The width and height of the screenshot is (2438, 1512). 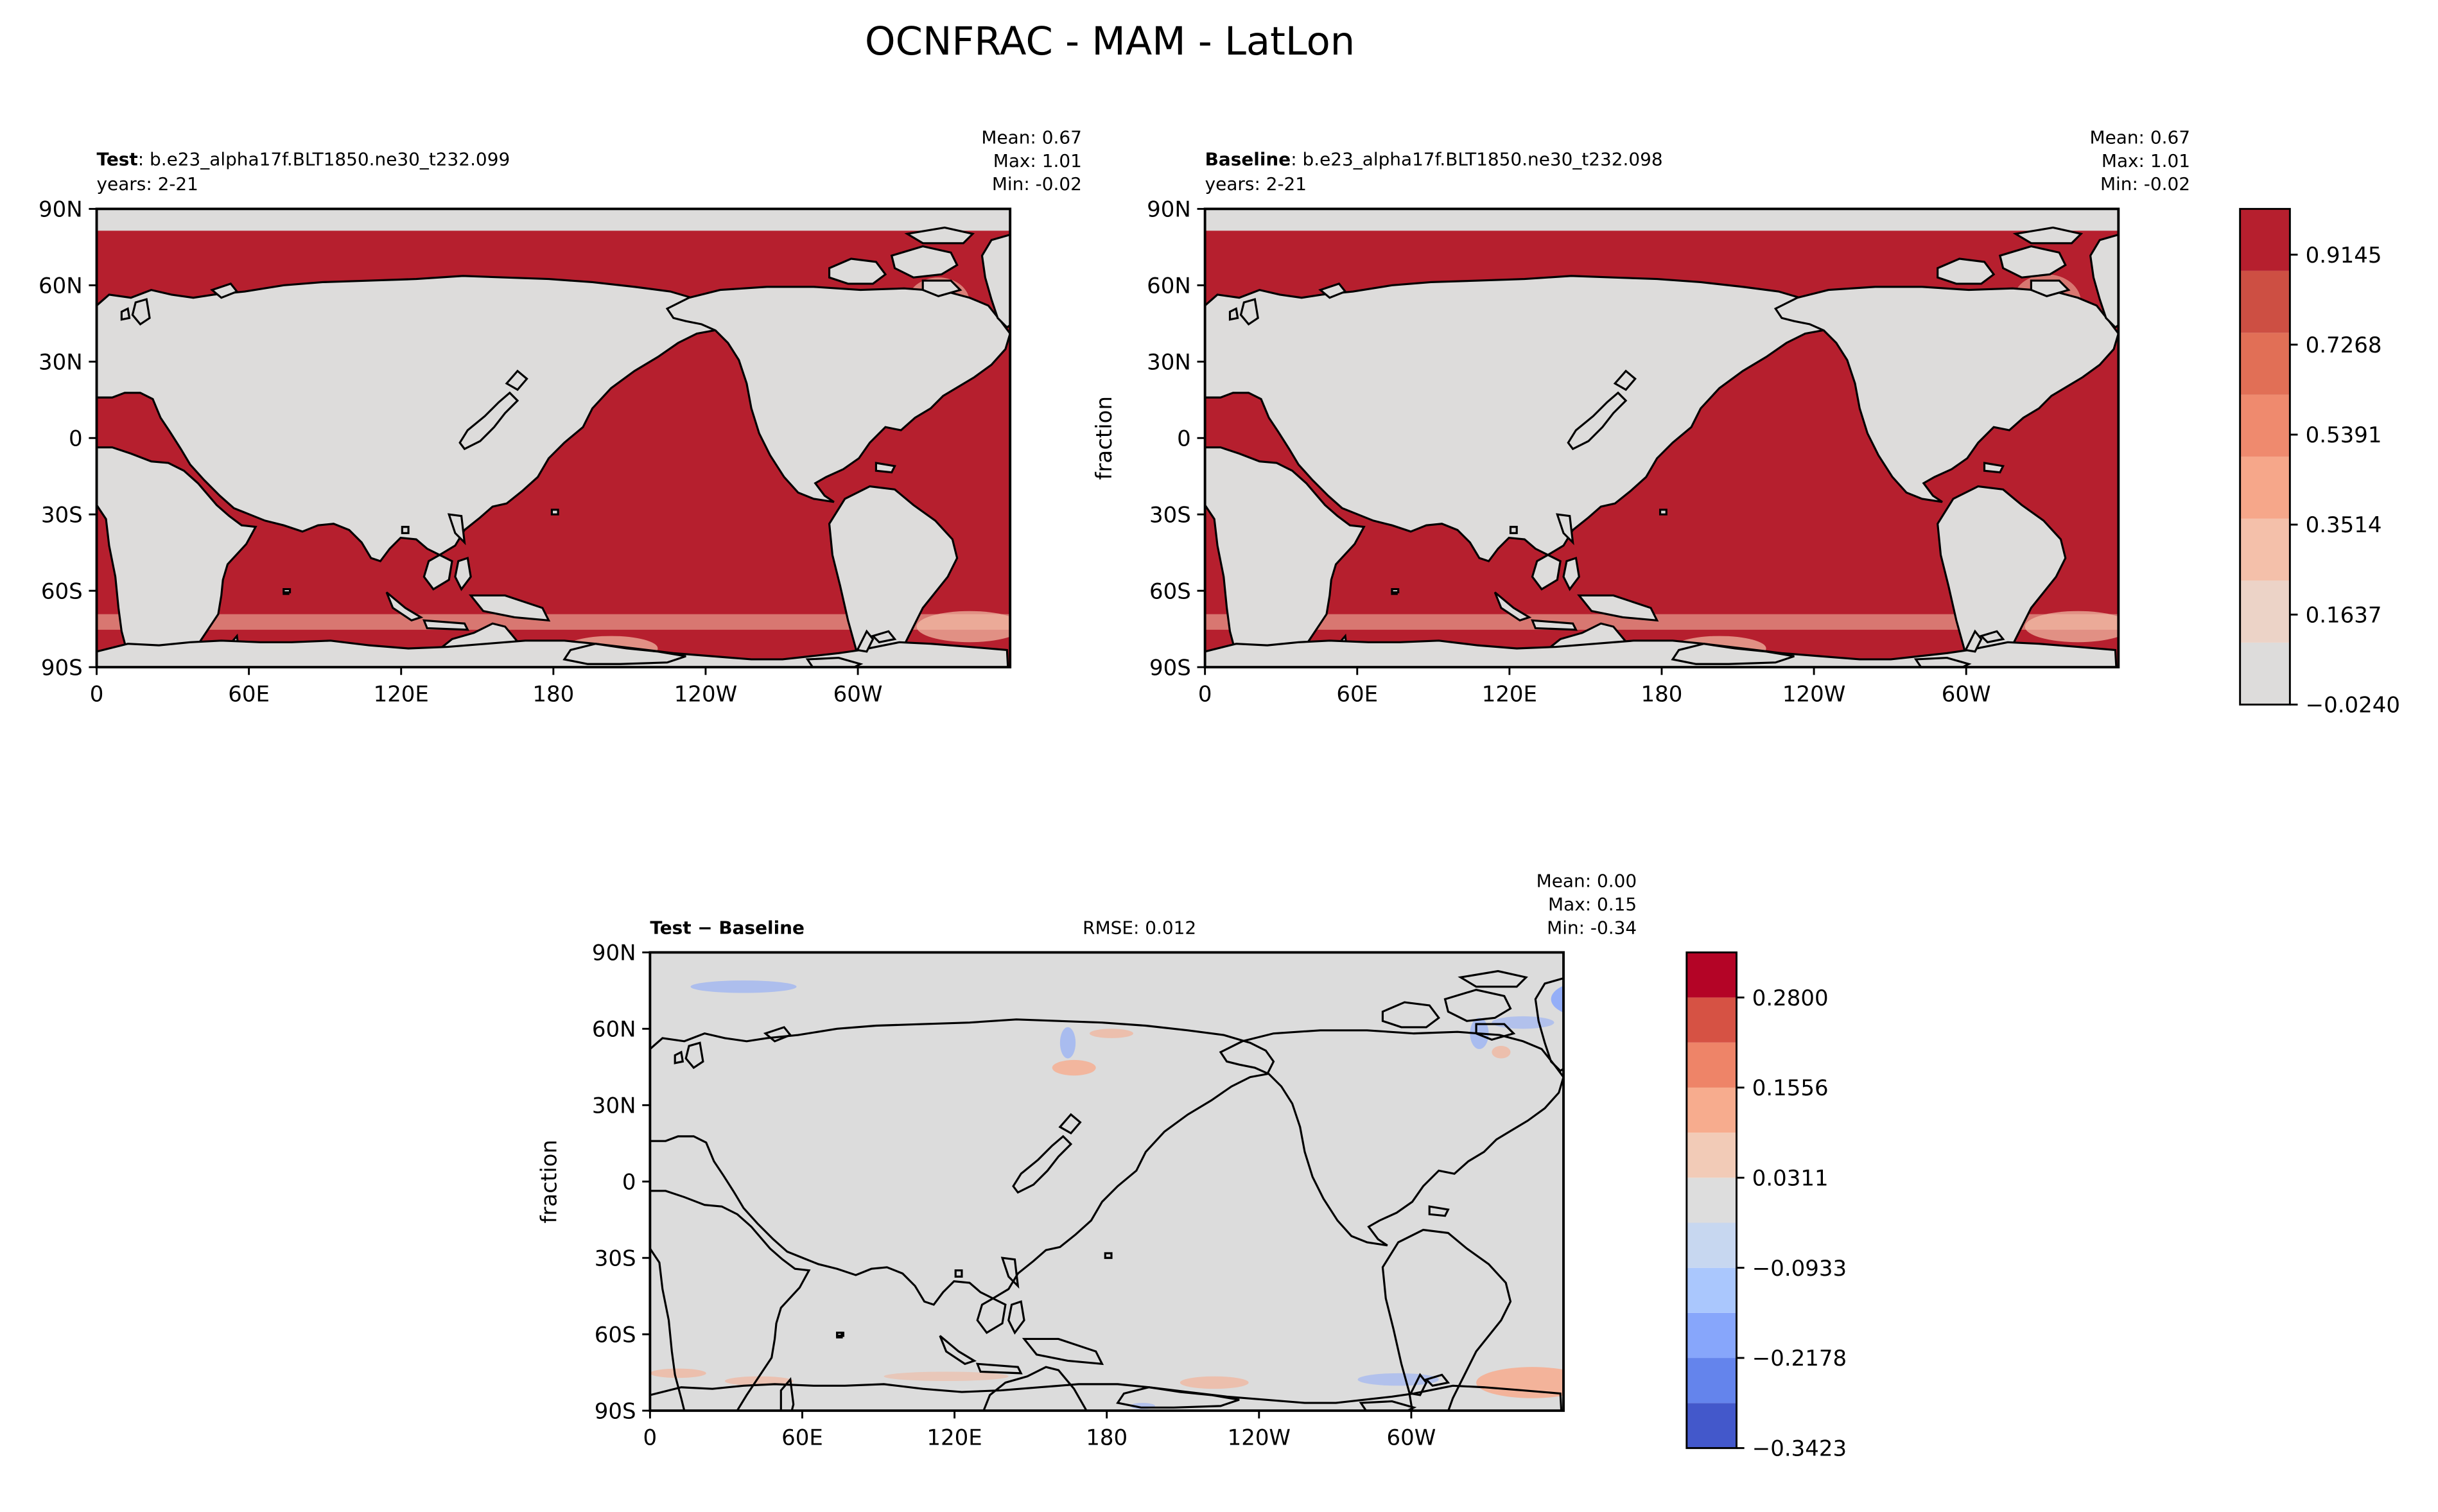 What do you see at coordinates (1139, 927) in the screenshot?
I see `diff-rmse: RMSE: 0.012` at bounding box center [1139, 927].